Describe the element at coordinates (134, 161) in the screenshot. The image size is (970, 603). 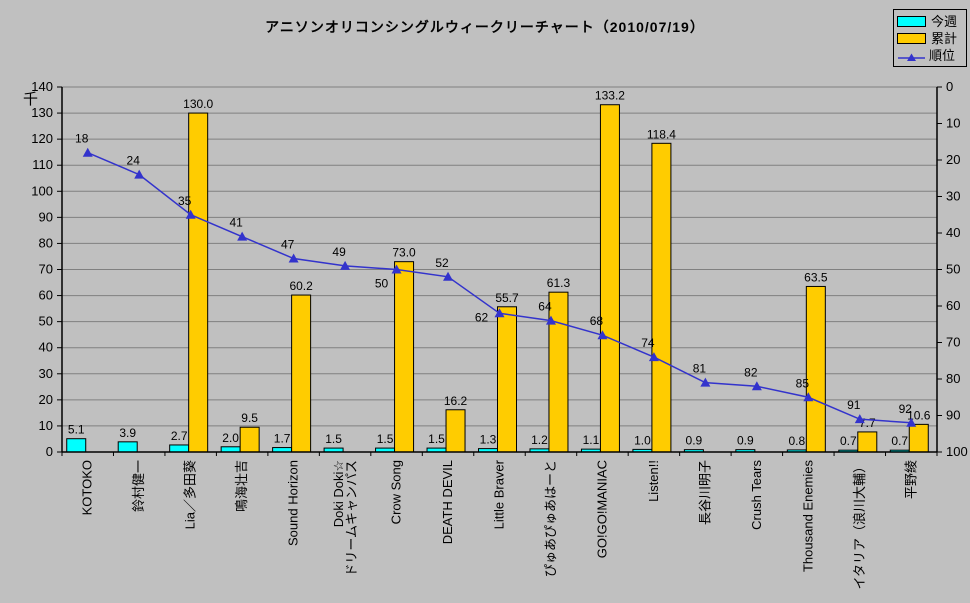
I see `svg-text: 24` at that location.